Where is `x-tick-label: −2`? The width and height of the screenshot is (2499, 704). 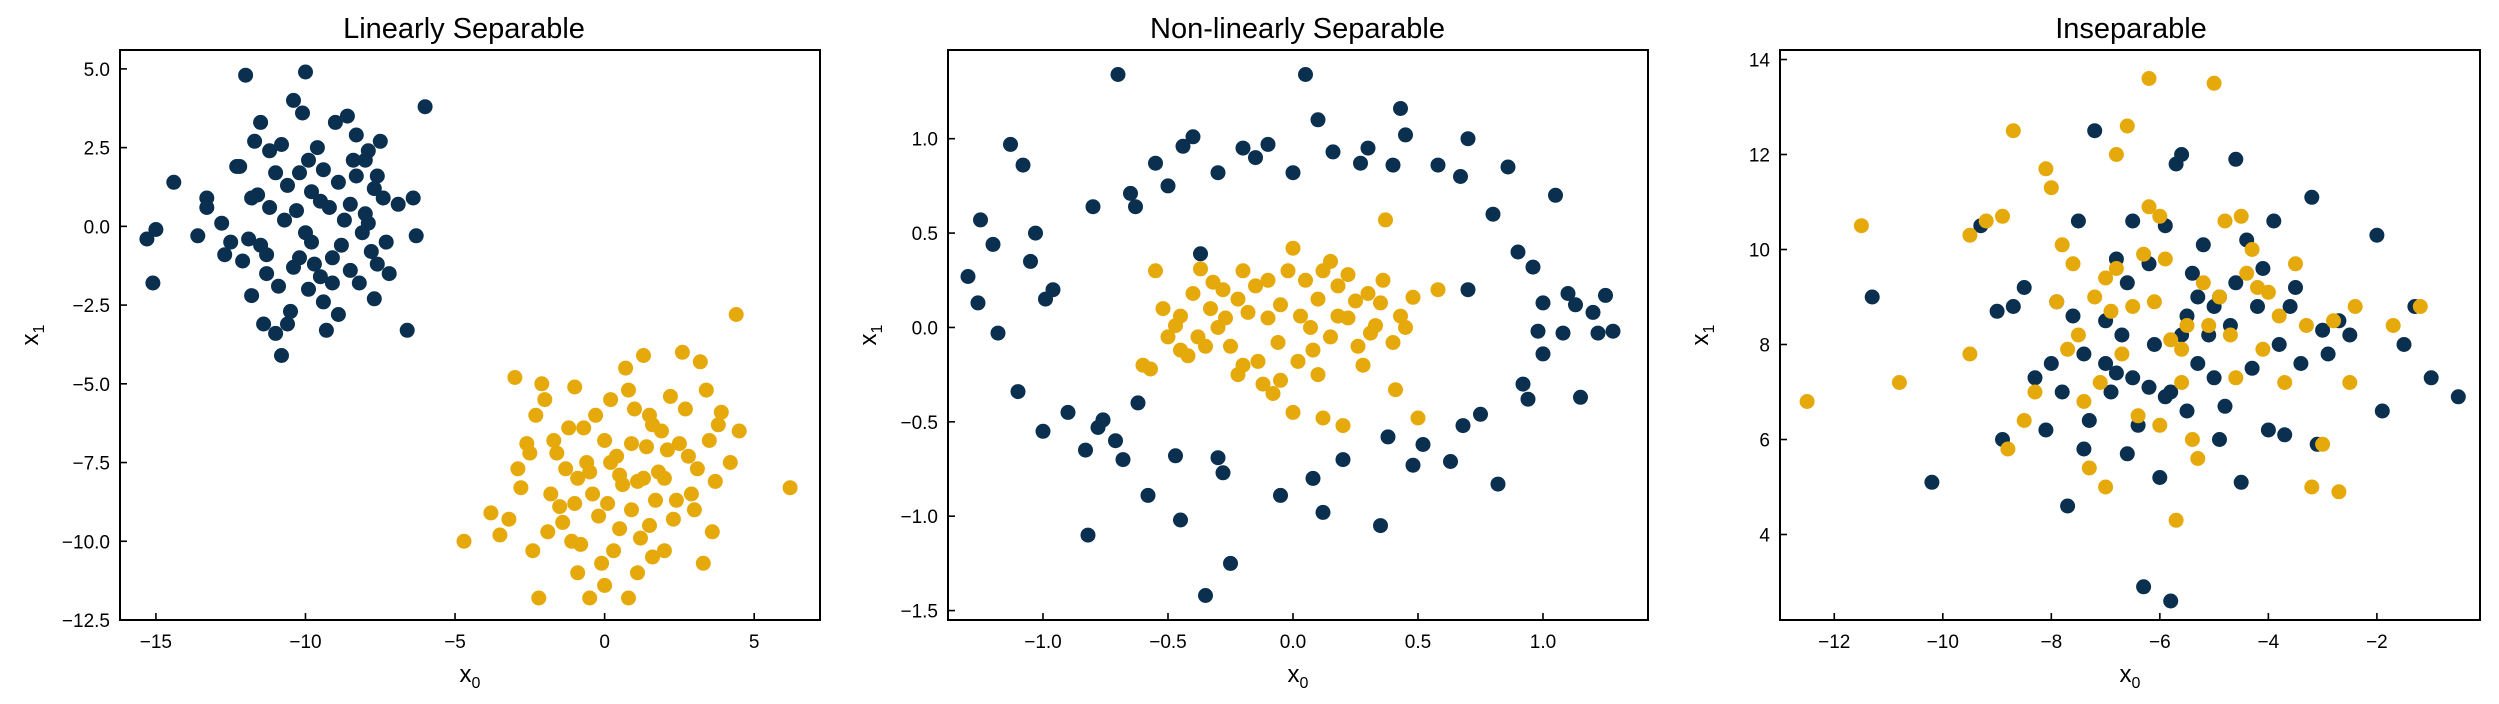 x-tick-label: −2 is located at coordinates (2377, 642).